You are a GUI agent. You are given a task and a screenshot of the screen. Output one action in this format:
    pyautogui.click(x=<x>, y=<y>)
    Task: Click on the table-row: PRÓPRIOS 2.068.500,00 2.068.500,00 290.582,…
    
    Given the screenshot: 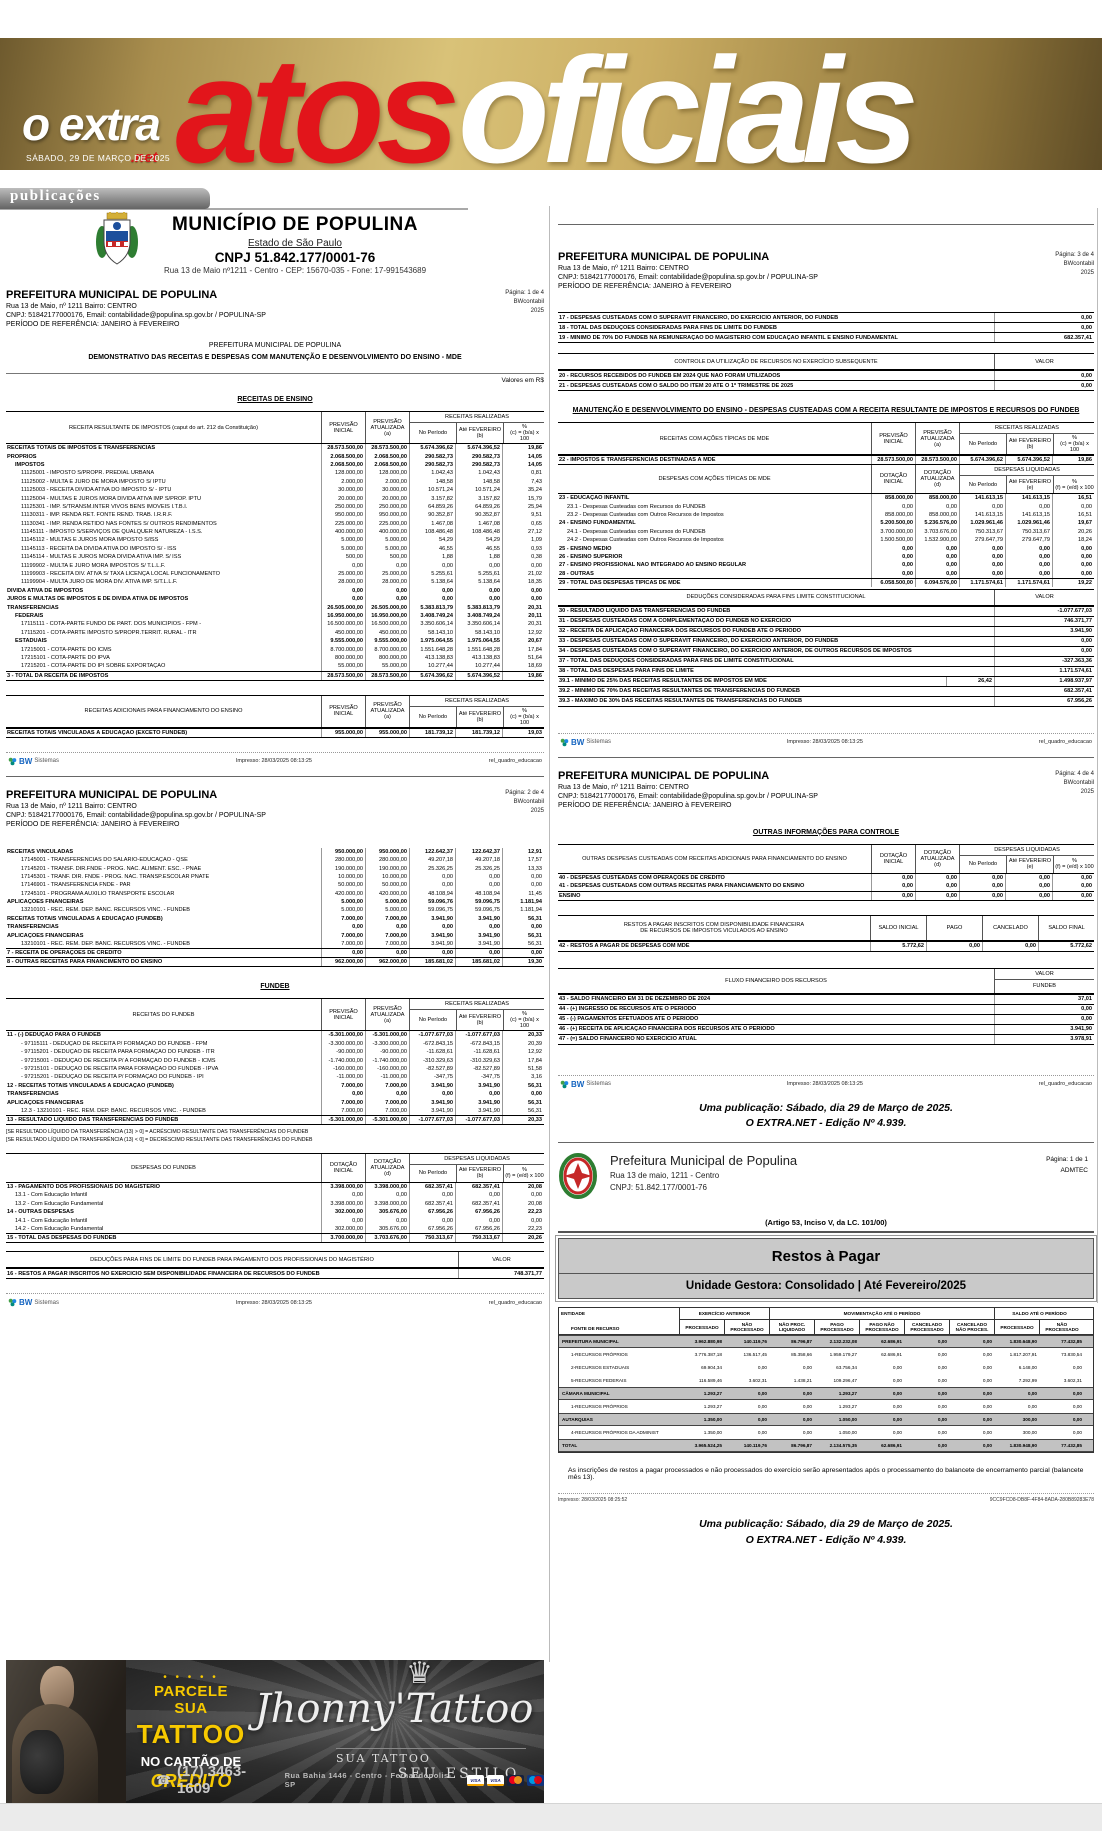 What is the action you would take?
    pyautogui.click(x=275, y=456)
    